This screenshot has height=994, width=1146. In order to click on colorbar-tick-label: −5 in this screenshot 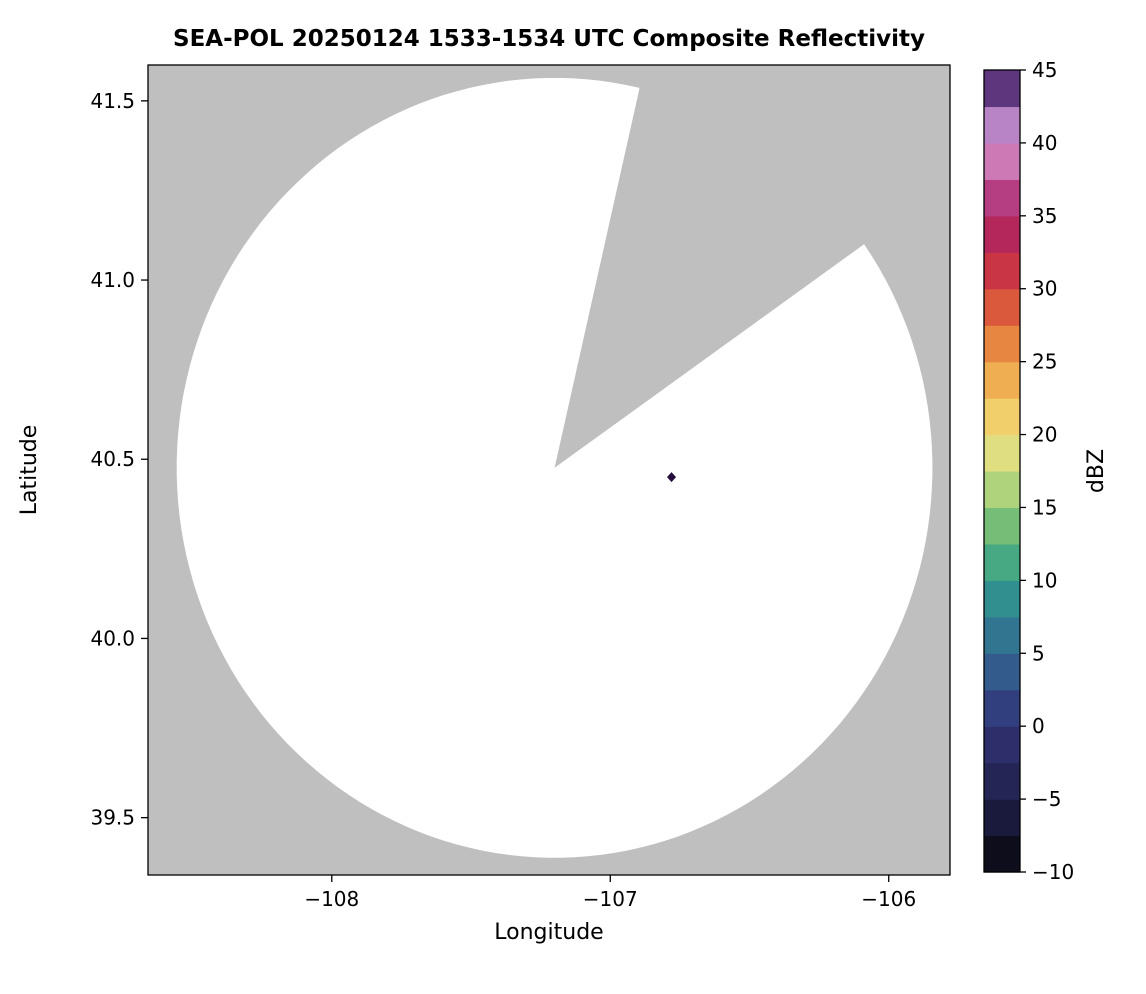, I will do `click(1046, 799)`.